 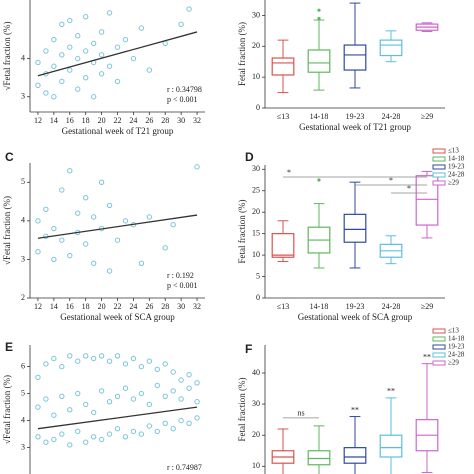 I want to click on x-tick-label: 24-28, so click(x=391, y=116).